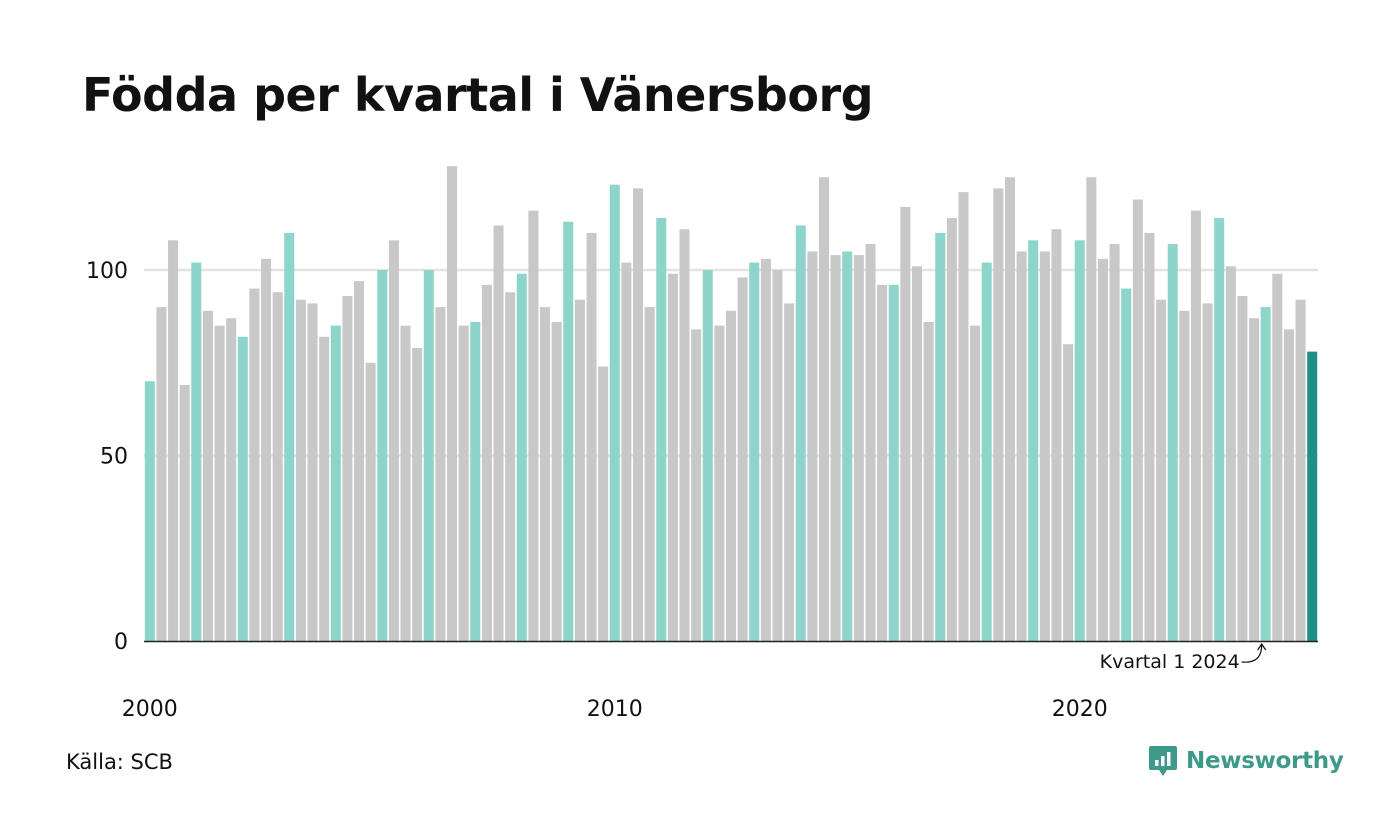 This screenshot has width=1400, height=840. Describe the element at coordinates (107, 271) in the screenshot. I see `y-tick-label: 100` at that location.